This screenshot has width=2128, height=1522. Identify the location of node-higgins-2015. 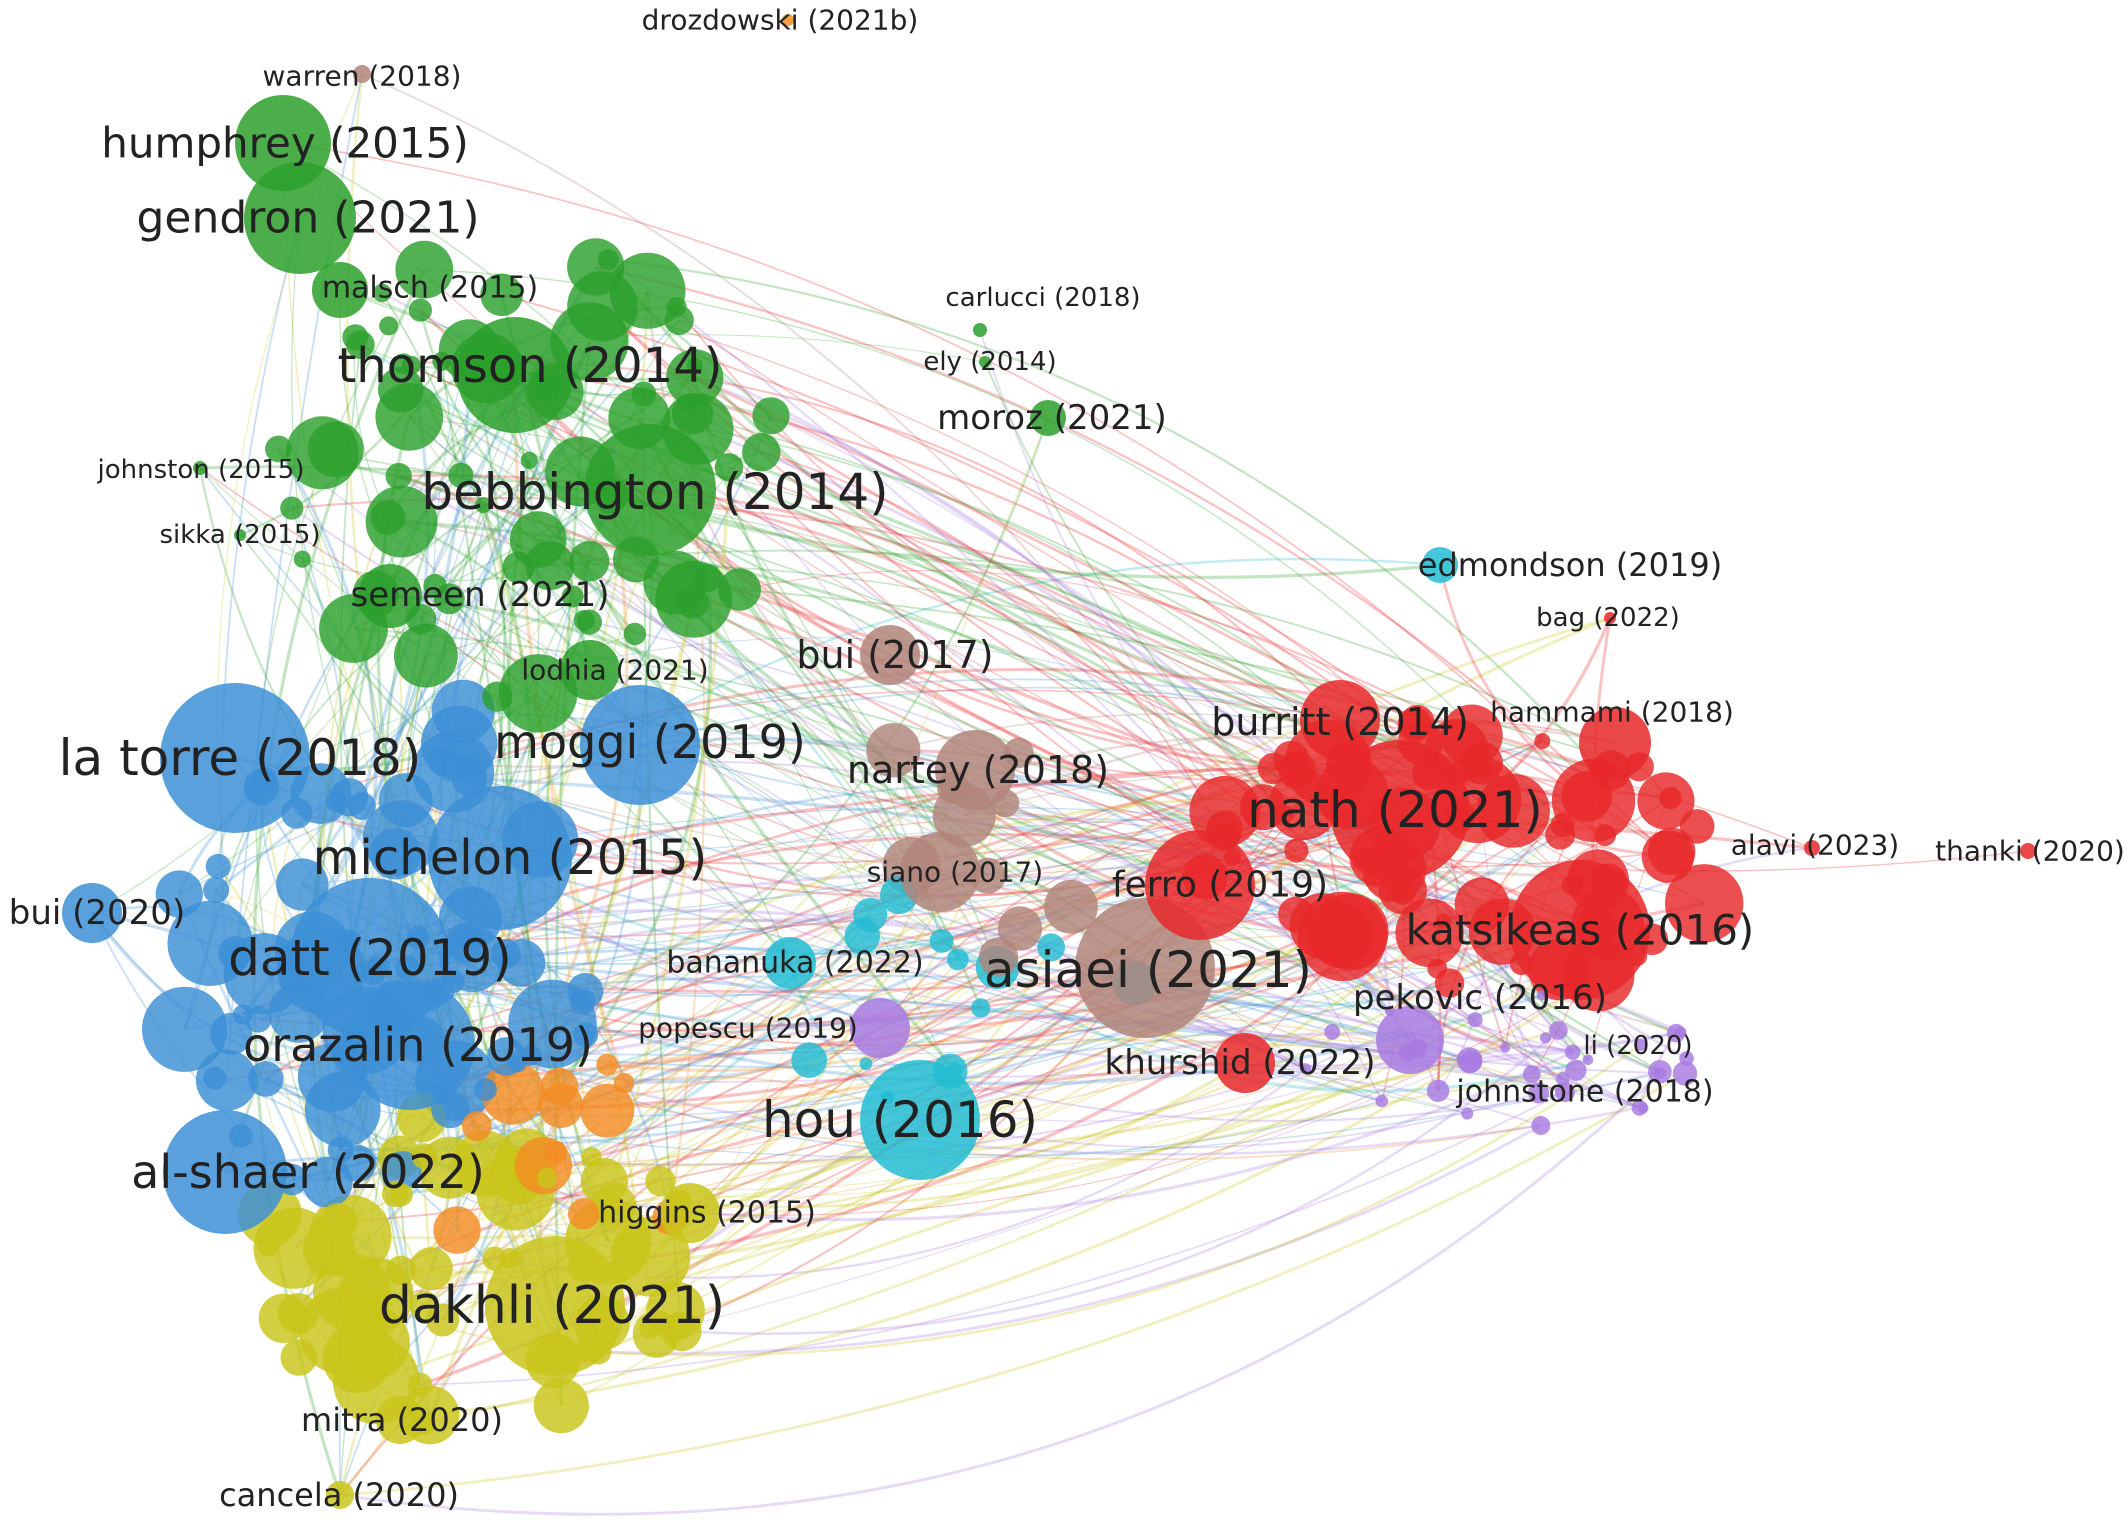
(690, 1213).